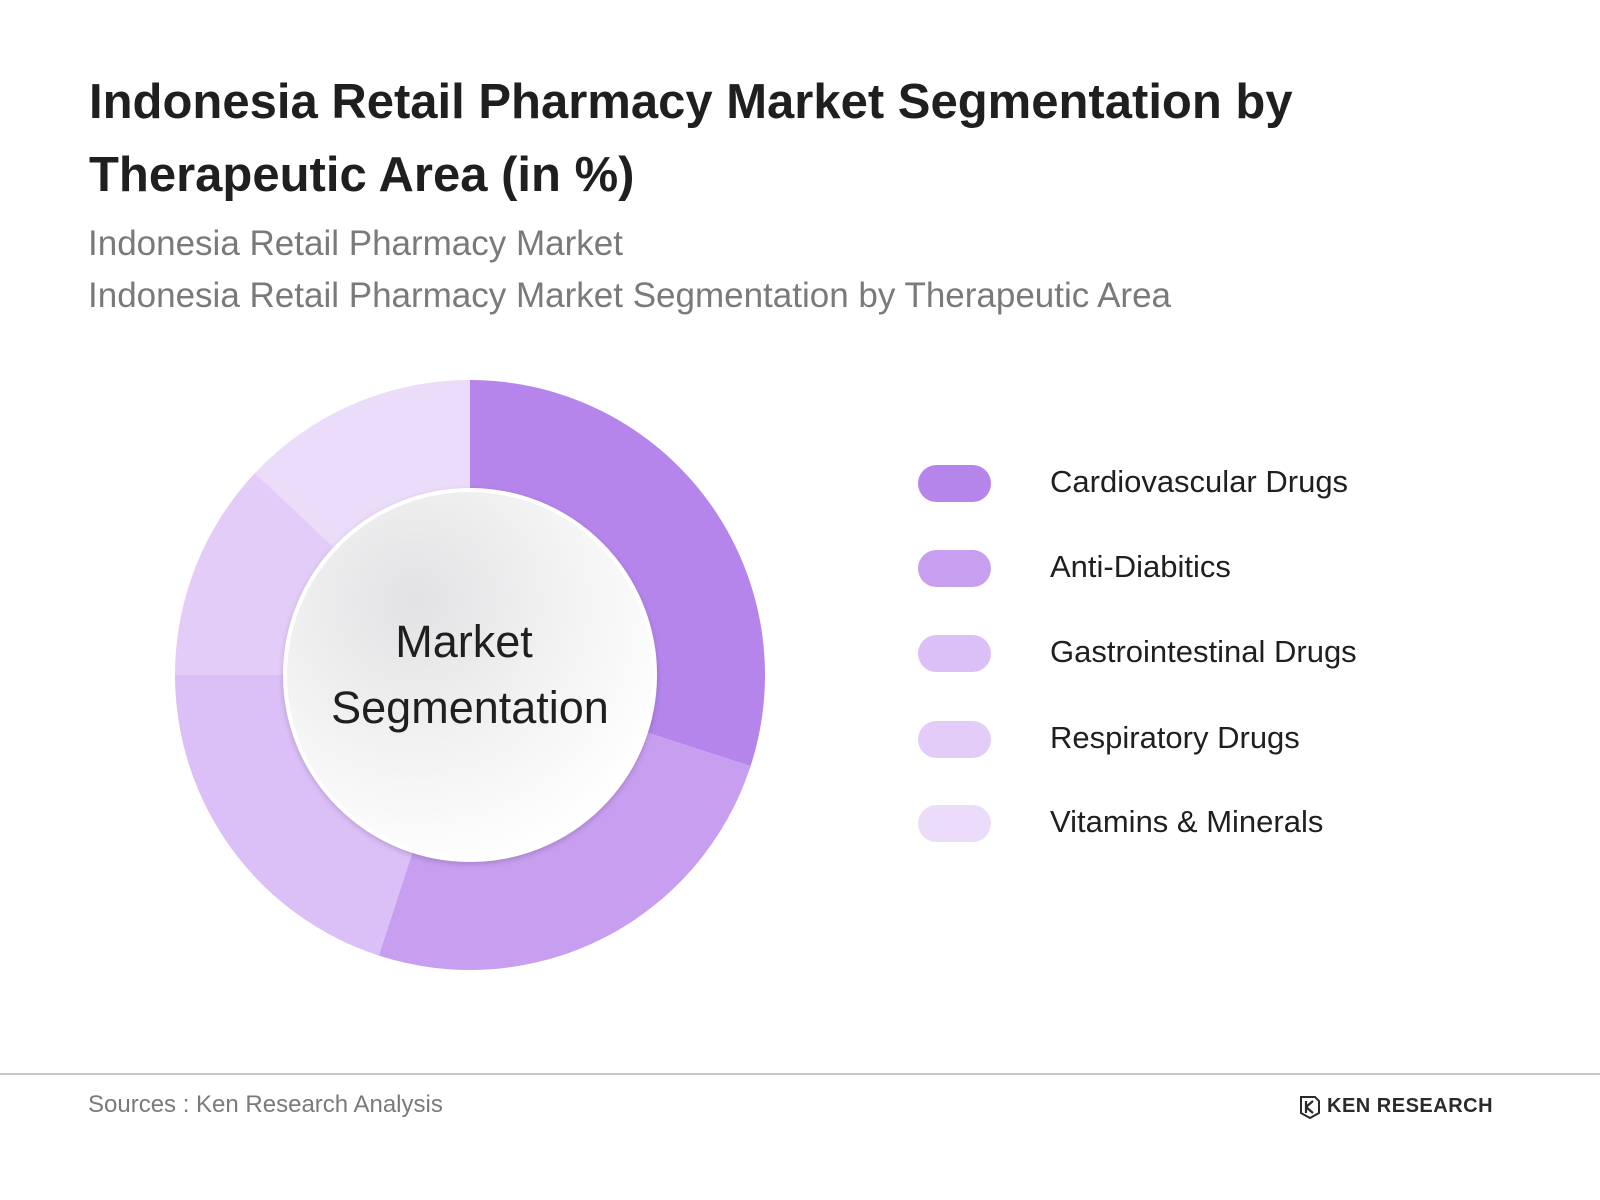  I want to click on legend-label: Cardiovascular Drugs, so click(1199, 481).